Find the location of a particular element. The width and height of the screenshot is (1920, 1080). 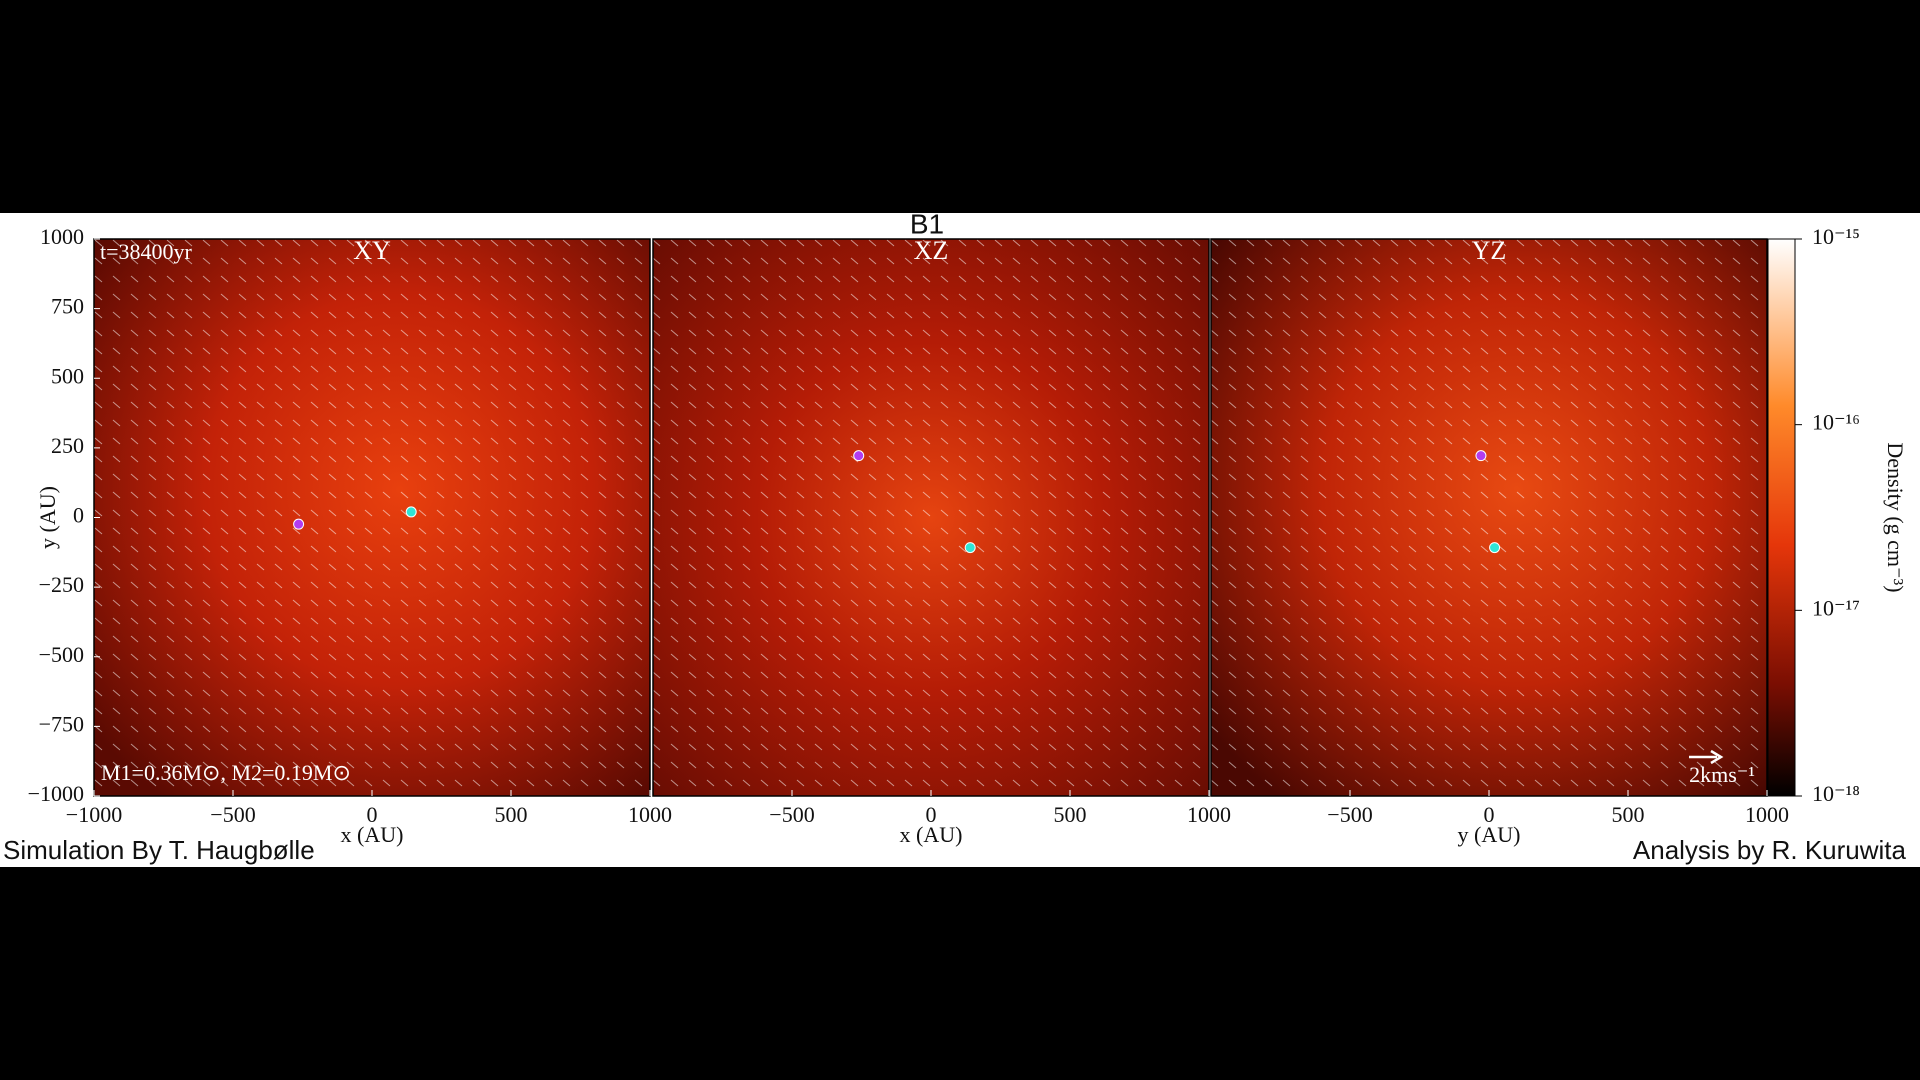

y-tick-label: 750 is located at coordinates (67, 306).